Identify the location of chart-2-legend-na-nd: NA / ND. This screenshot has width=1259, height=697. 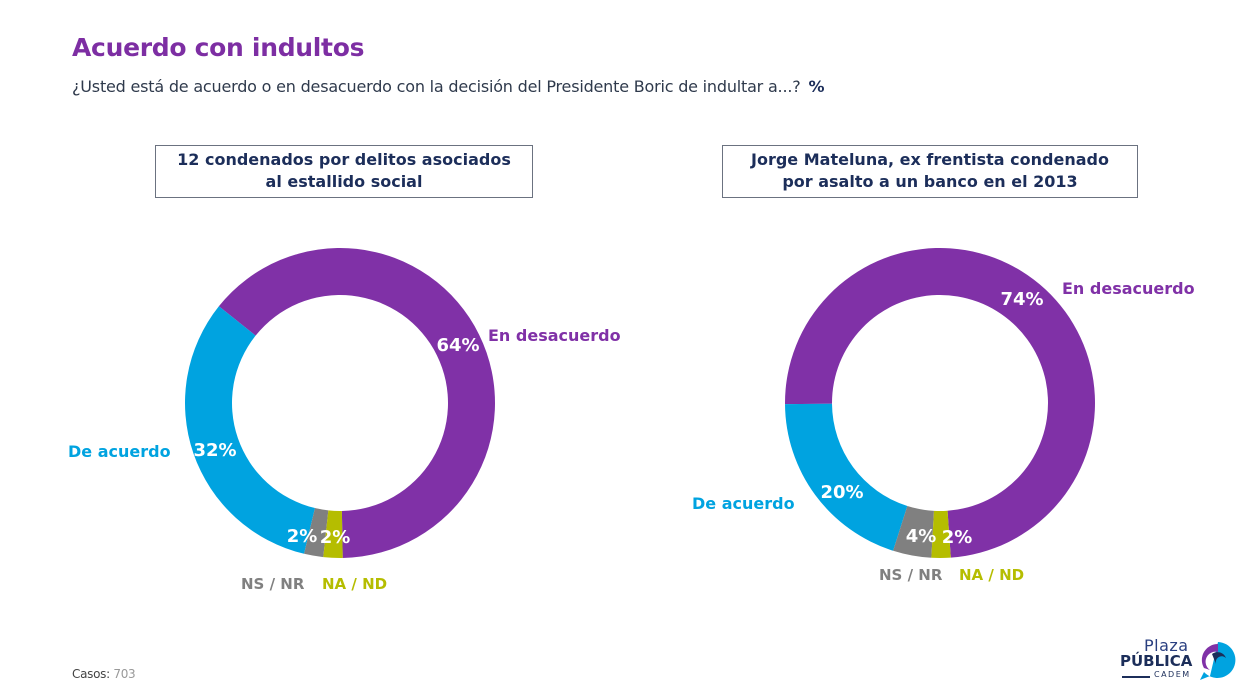
(992, 575).